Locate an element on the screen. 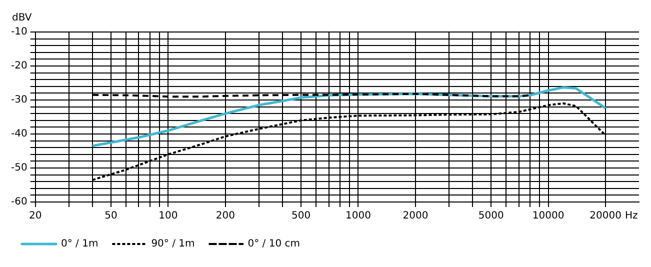 Image resolution: width=651 pixels, height=267 pixels. x-tick-label: 2000 is located at coordinates (415, 216).